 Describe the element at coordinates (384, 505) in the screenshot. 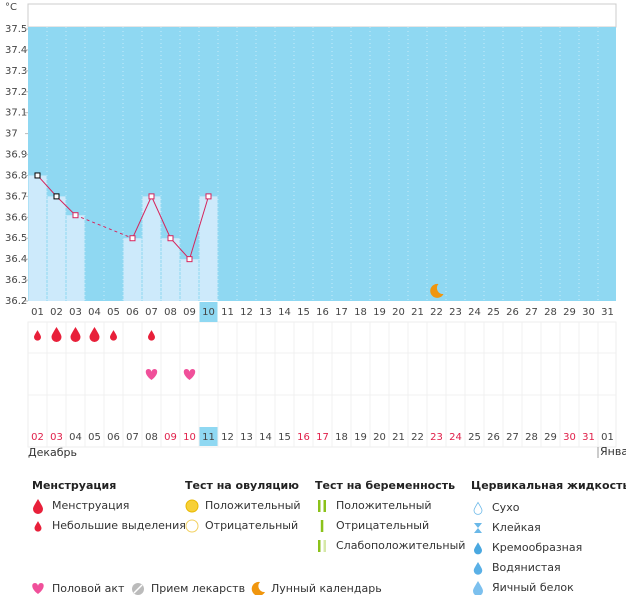

I see `legend-label: Положительный` at that location.